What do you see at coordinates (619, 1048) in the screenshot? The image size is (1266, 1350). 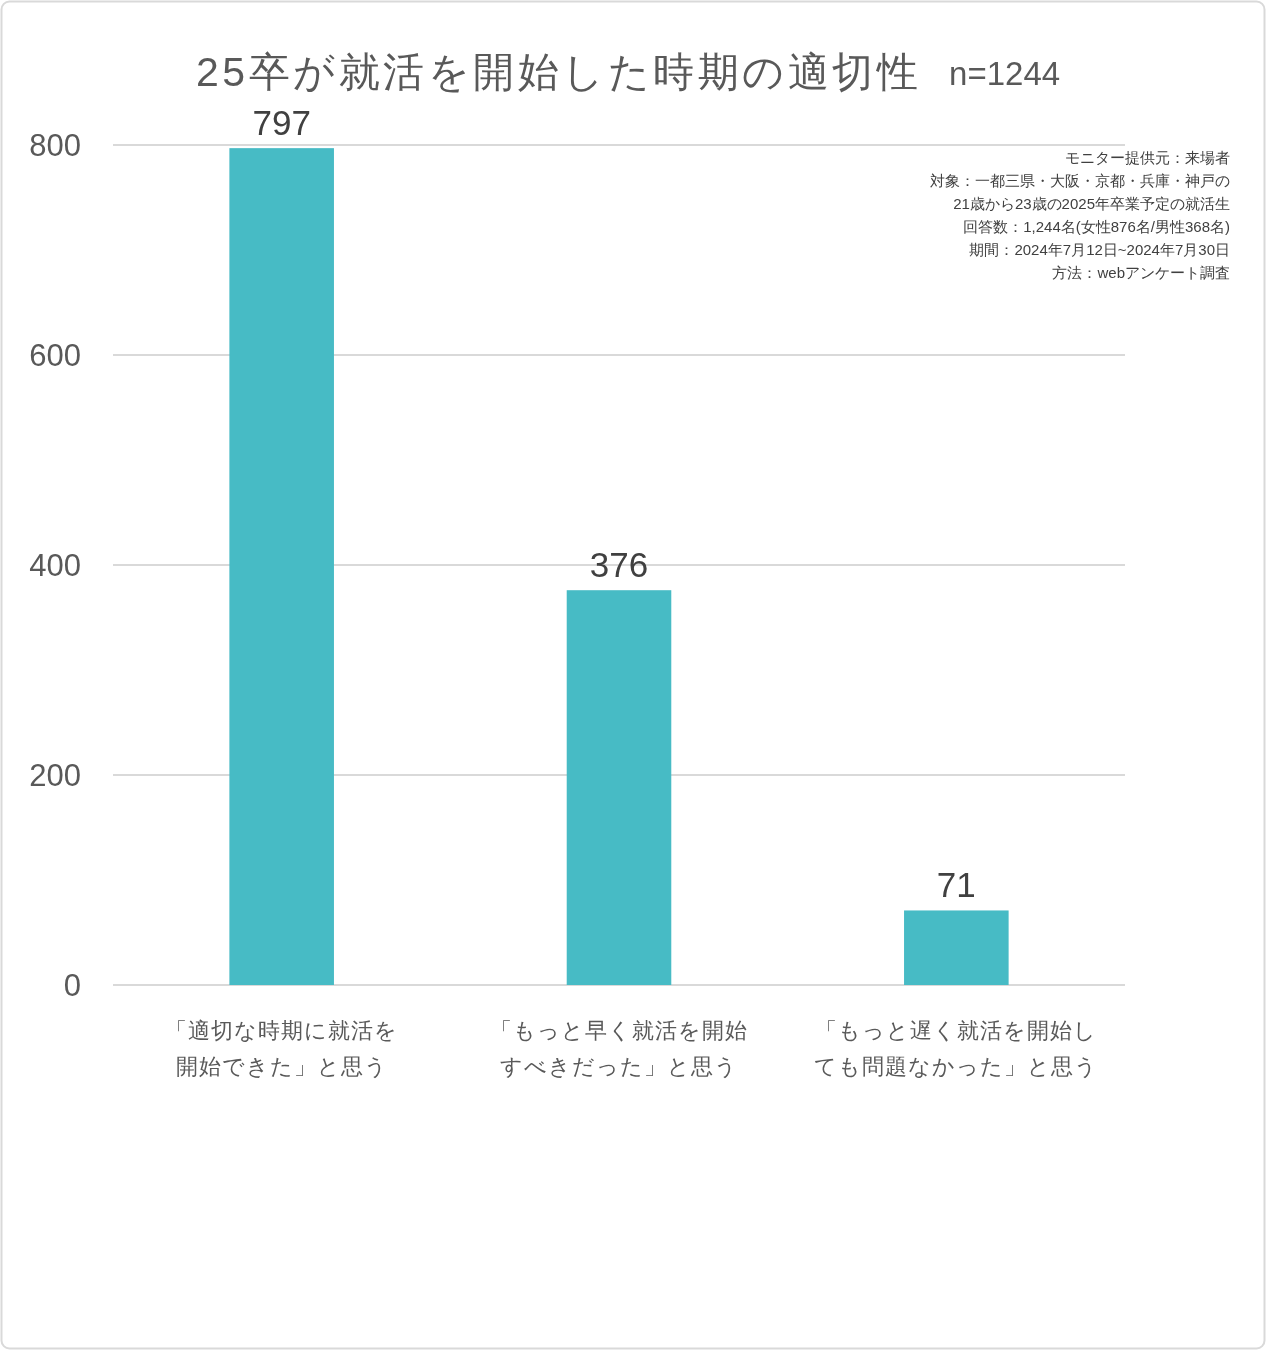 I see `x-tick-label: 「もっと早く就活を開始すべきだった」と思う` at bounding box center [619, 1048].